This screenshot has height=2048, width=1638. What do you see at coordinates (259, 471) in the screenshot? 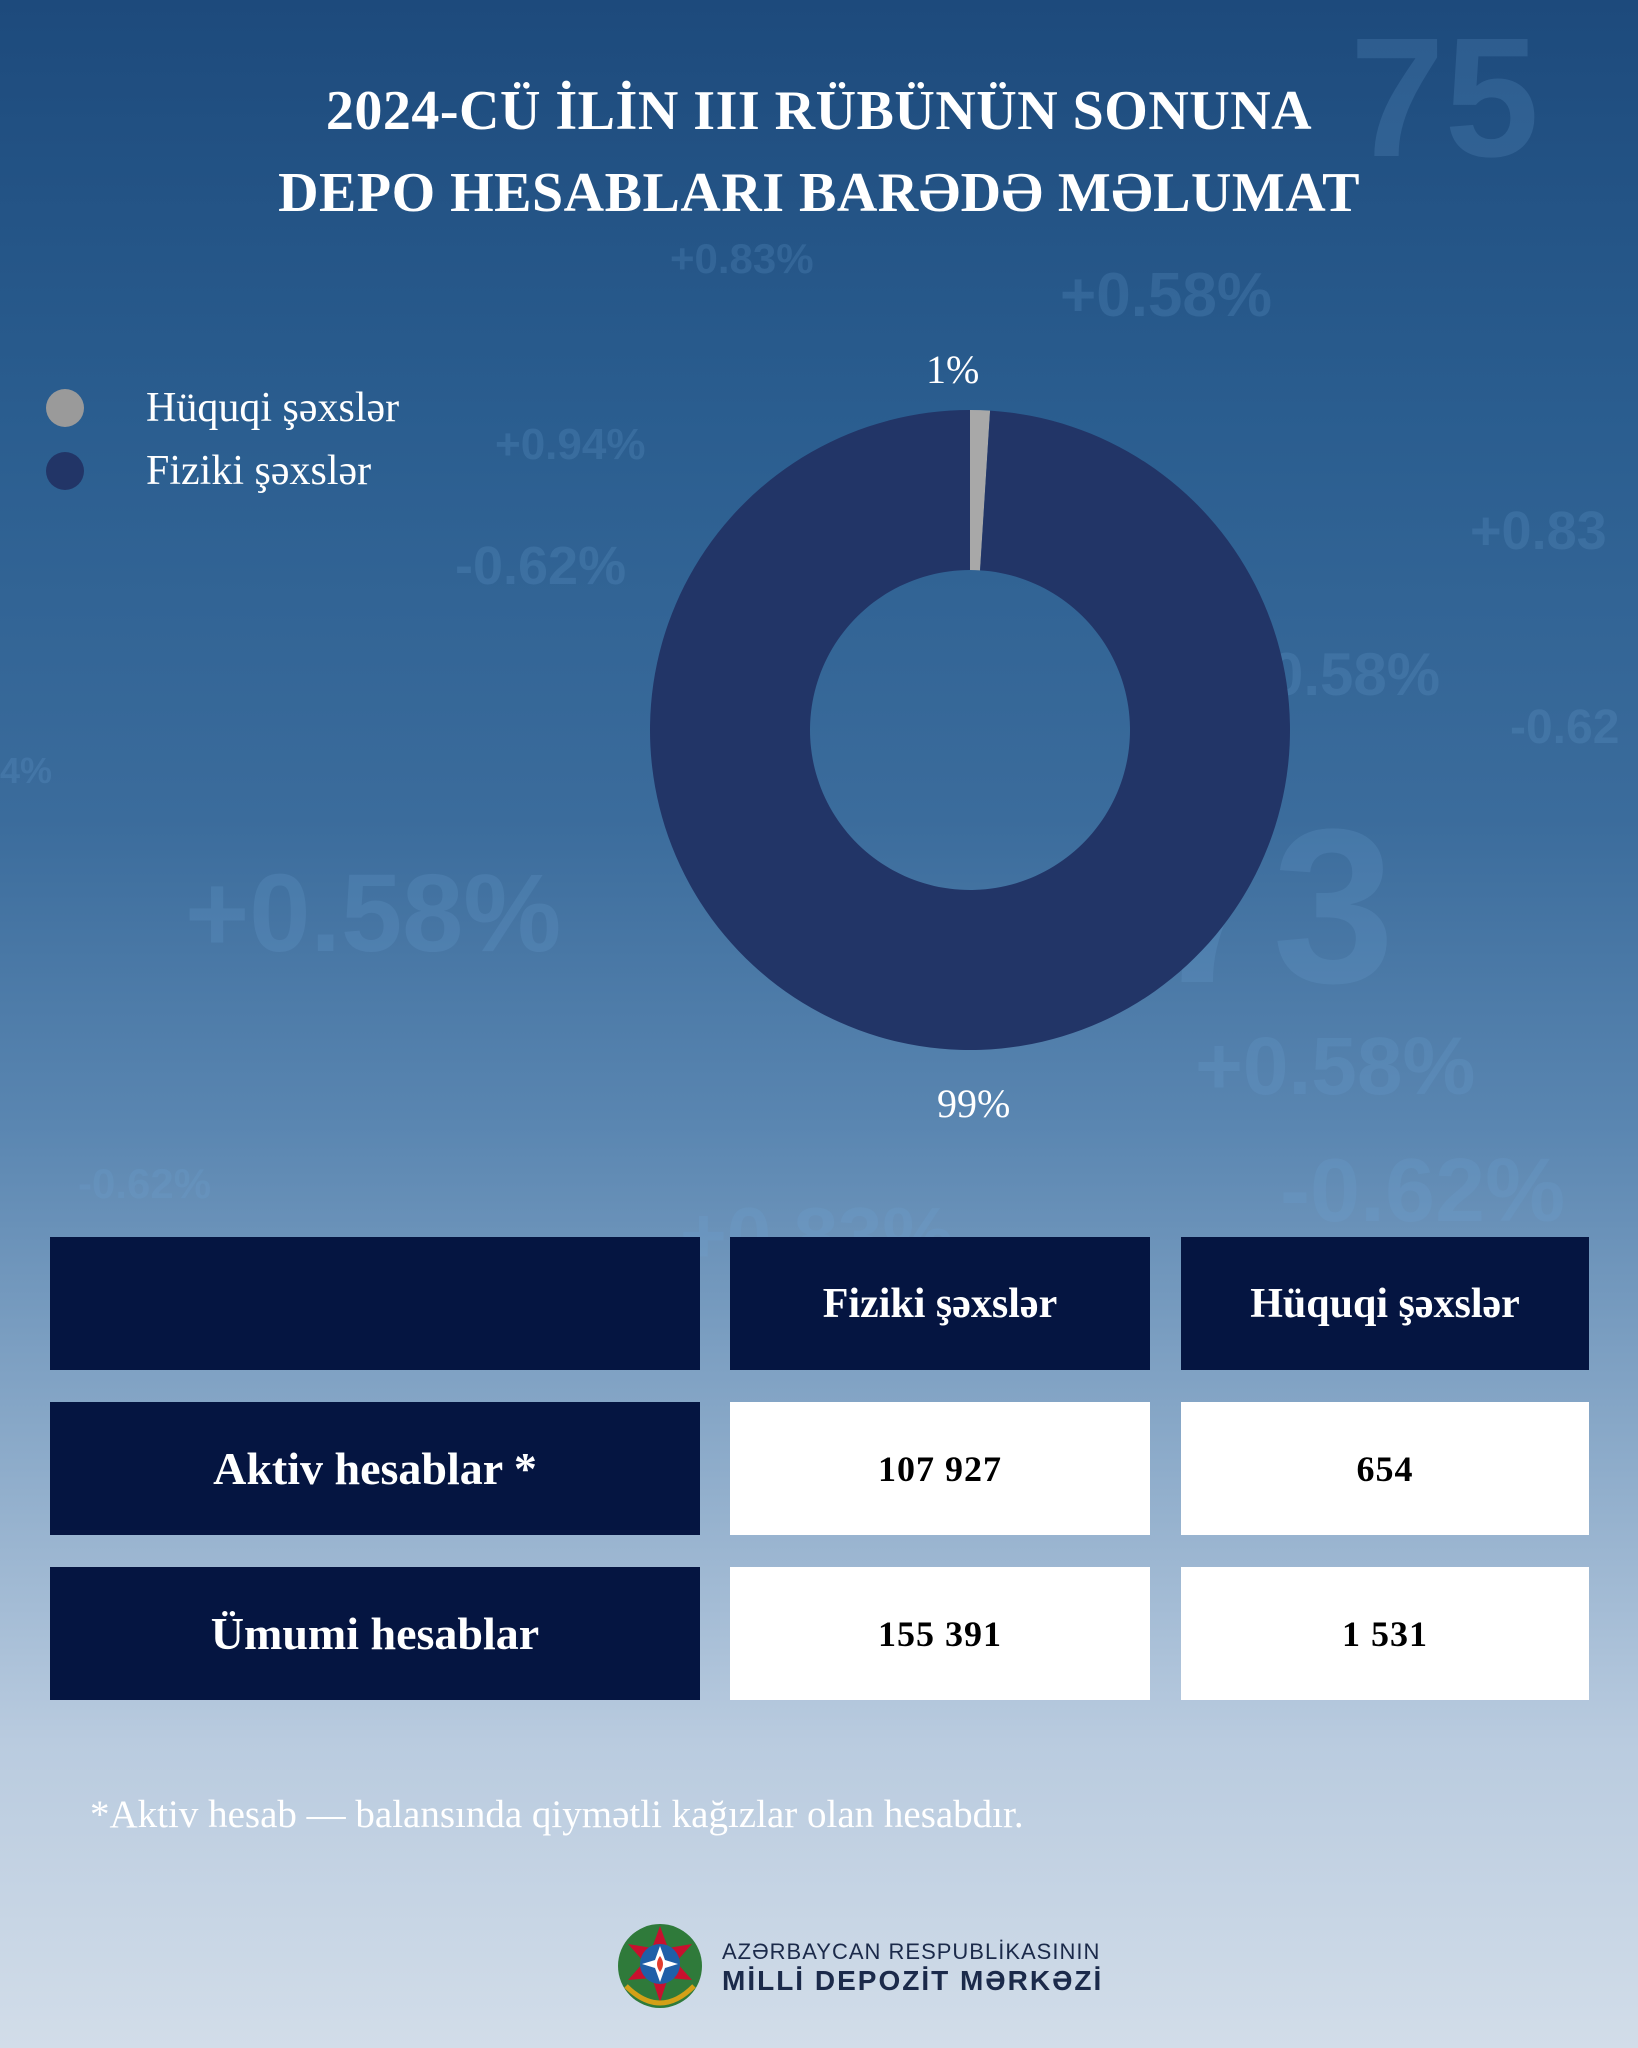
I see `legend-label: Fiziki şəxslər` at bounding box center [259, 471].